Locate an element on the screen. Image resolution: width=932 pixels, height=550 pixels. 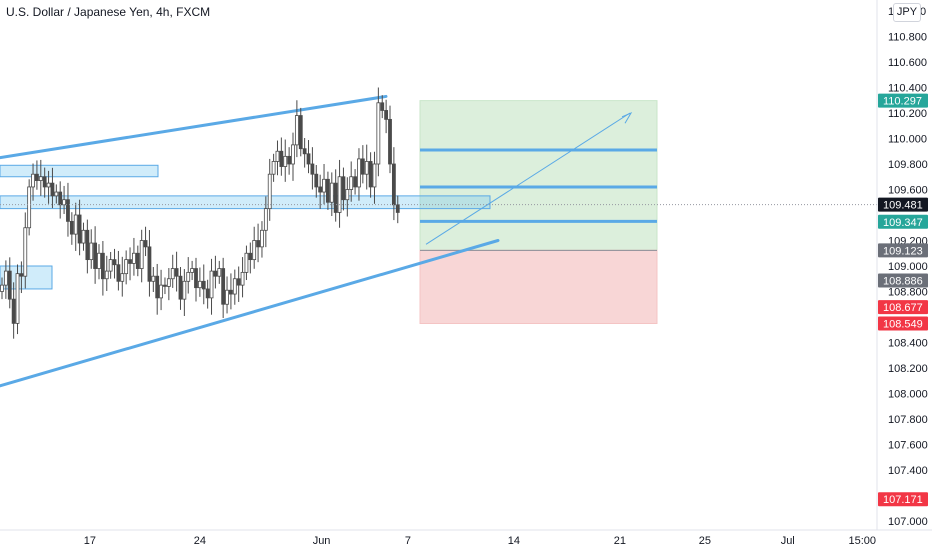
price-tick-label: 110.200 is located at coordinates (907, 114).